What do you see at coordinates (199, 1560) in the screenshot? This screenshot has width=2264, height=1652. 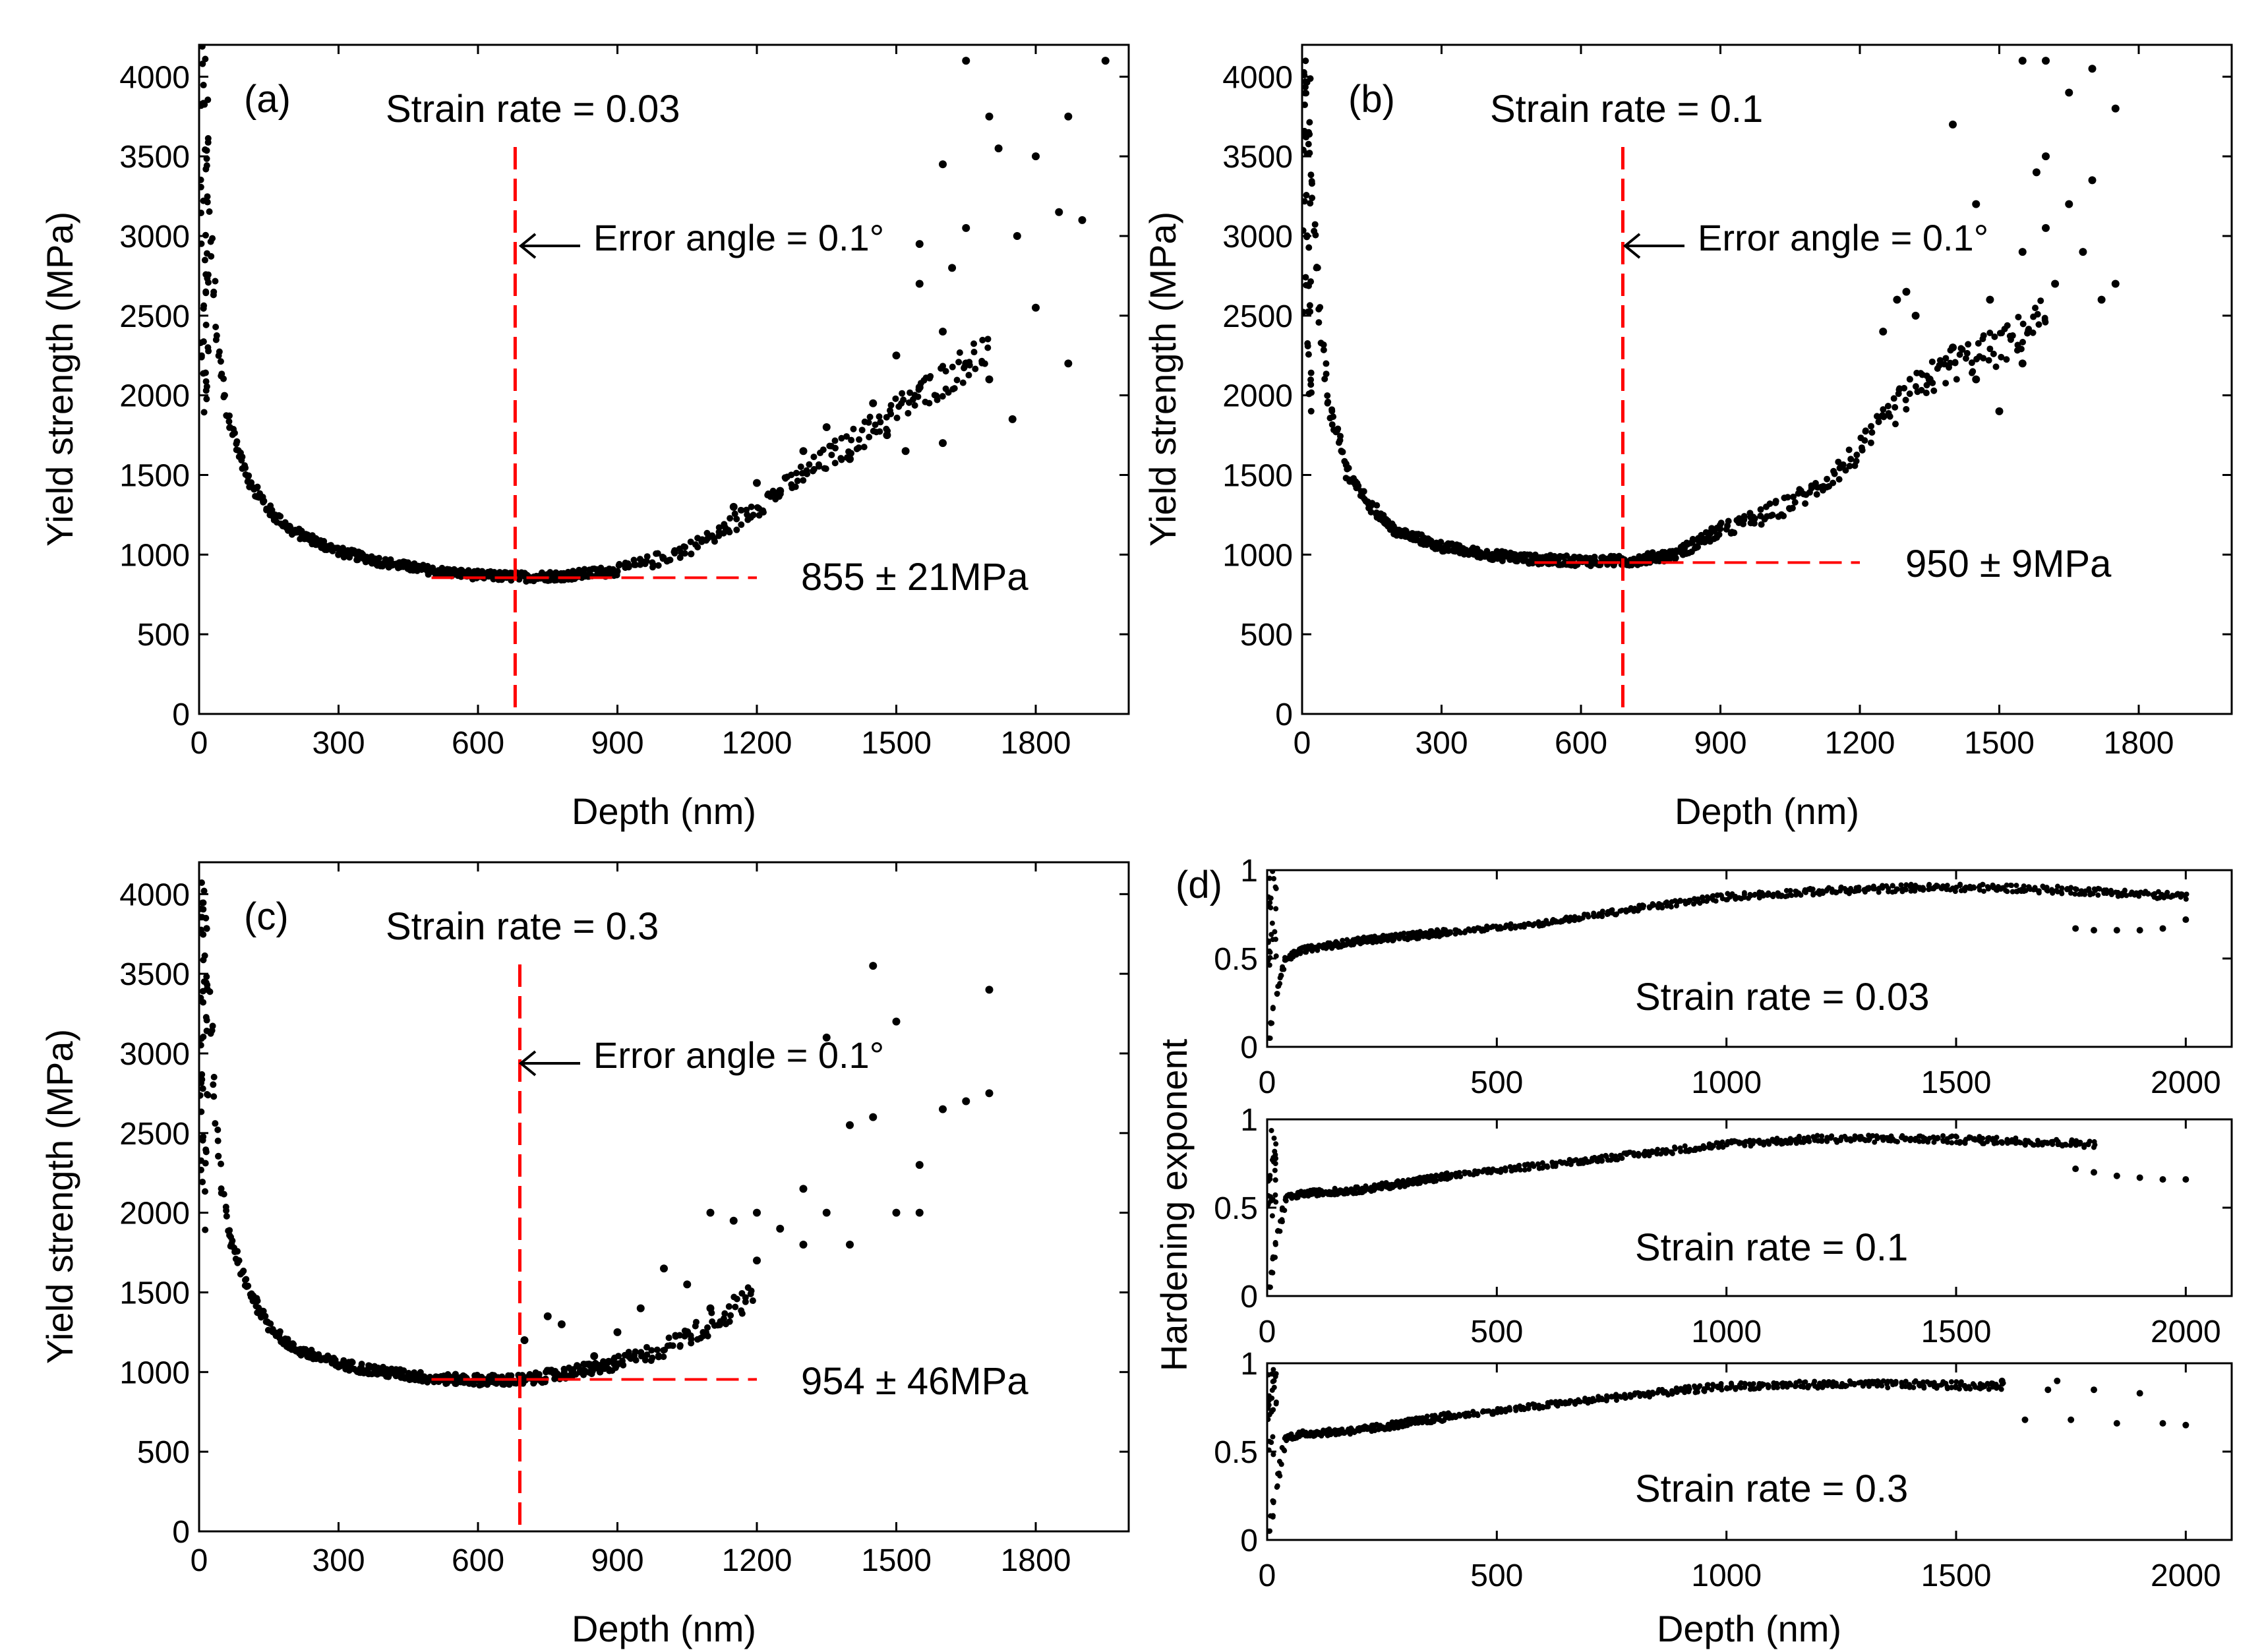 I see `axes-c-xtick-label: 0` at bounding box center [199, 1560].